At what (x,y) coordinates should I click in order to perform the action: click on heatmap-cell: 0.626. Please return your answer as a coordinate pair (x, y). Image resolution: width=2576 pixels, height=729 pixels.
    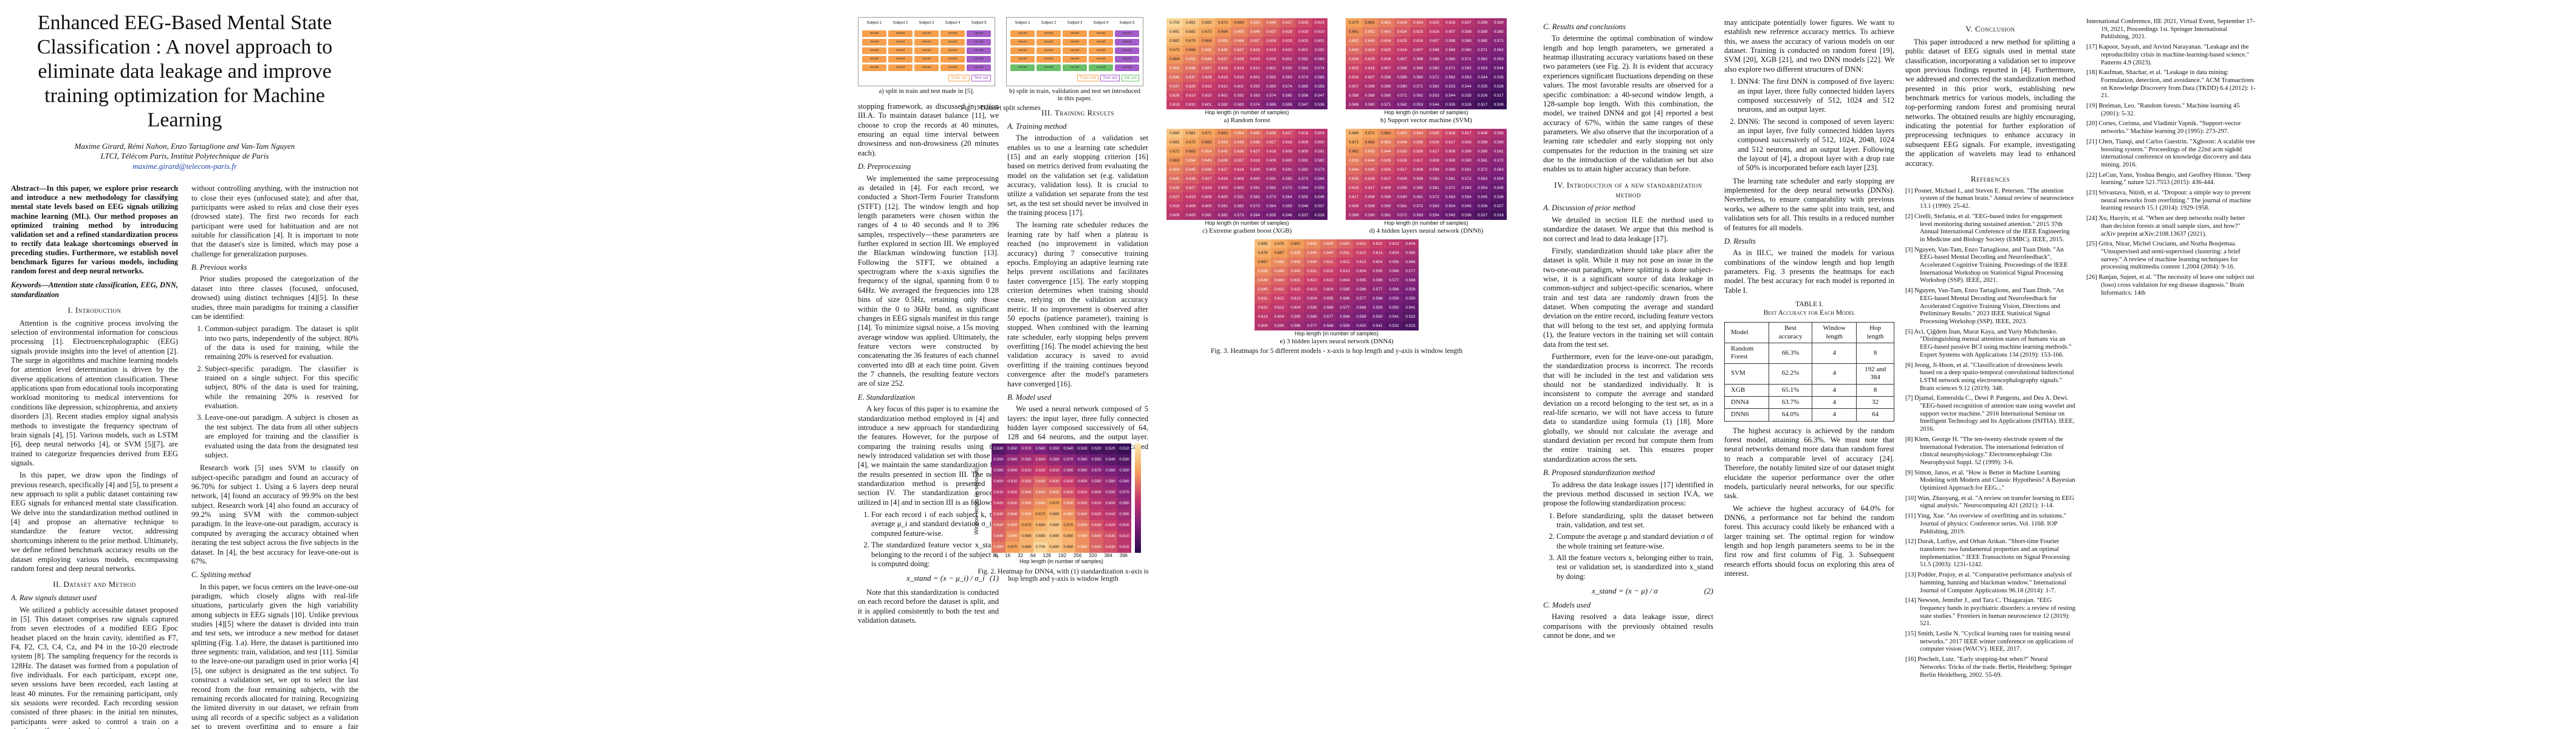
    Looking at the image, I should click on (1419, 152).